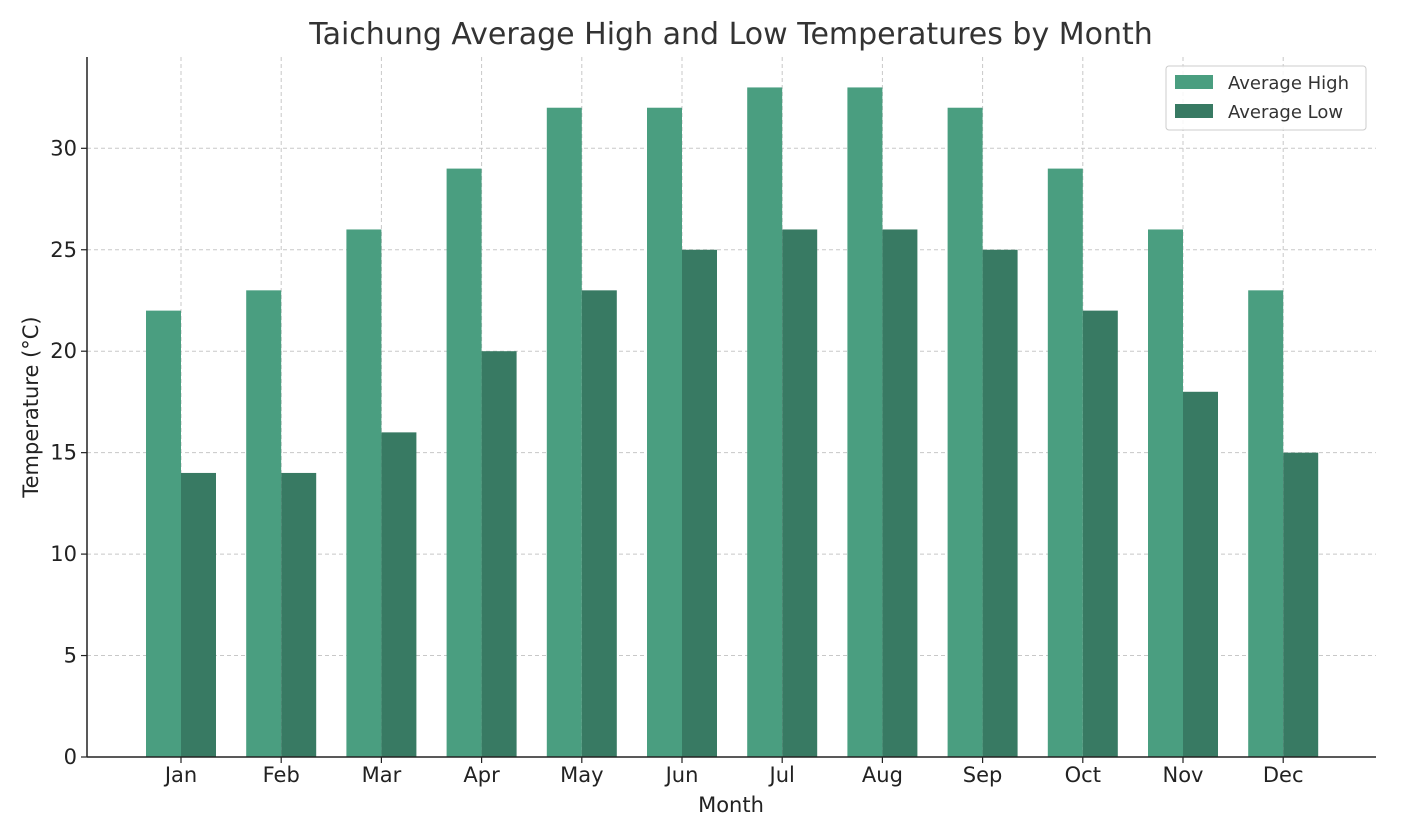 This screenshot has width=1406, height=834. What do you see at coordinates (163, 533) in the screenshot?
I see `bar-average-high-jan` at bounding box center [163, 533].